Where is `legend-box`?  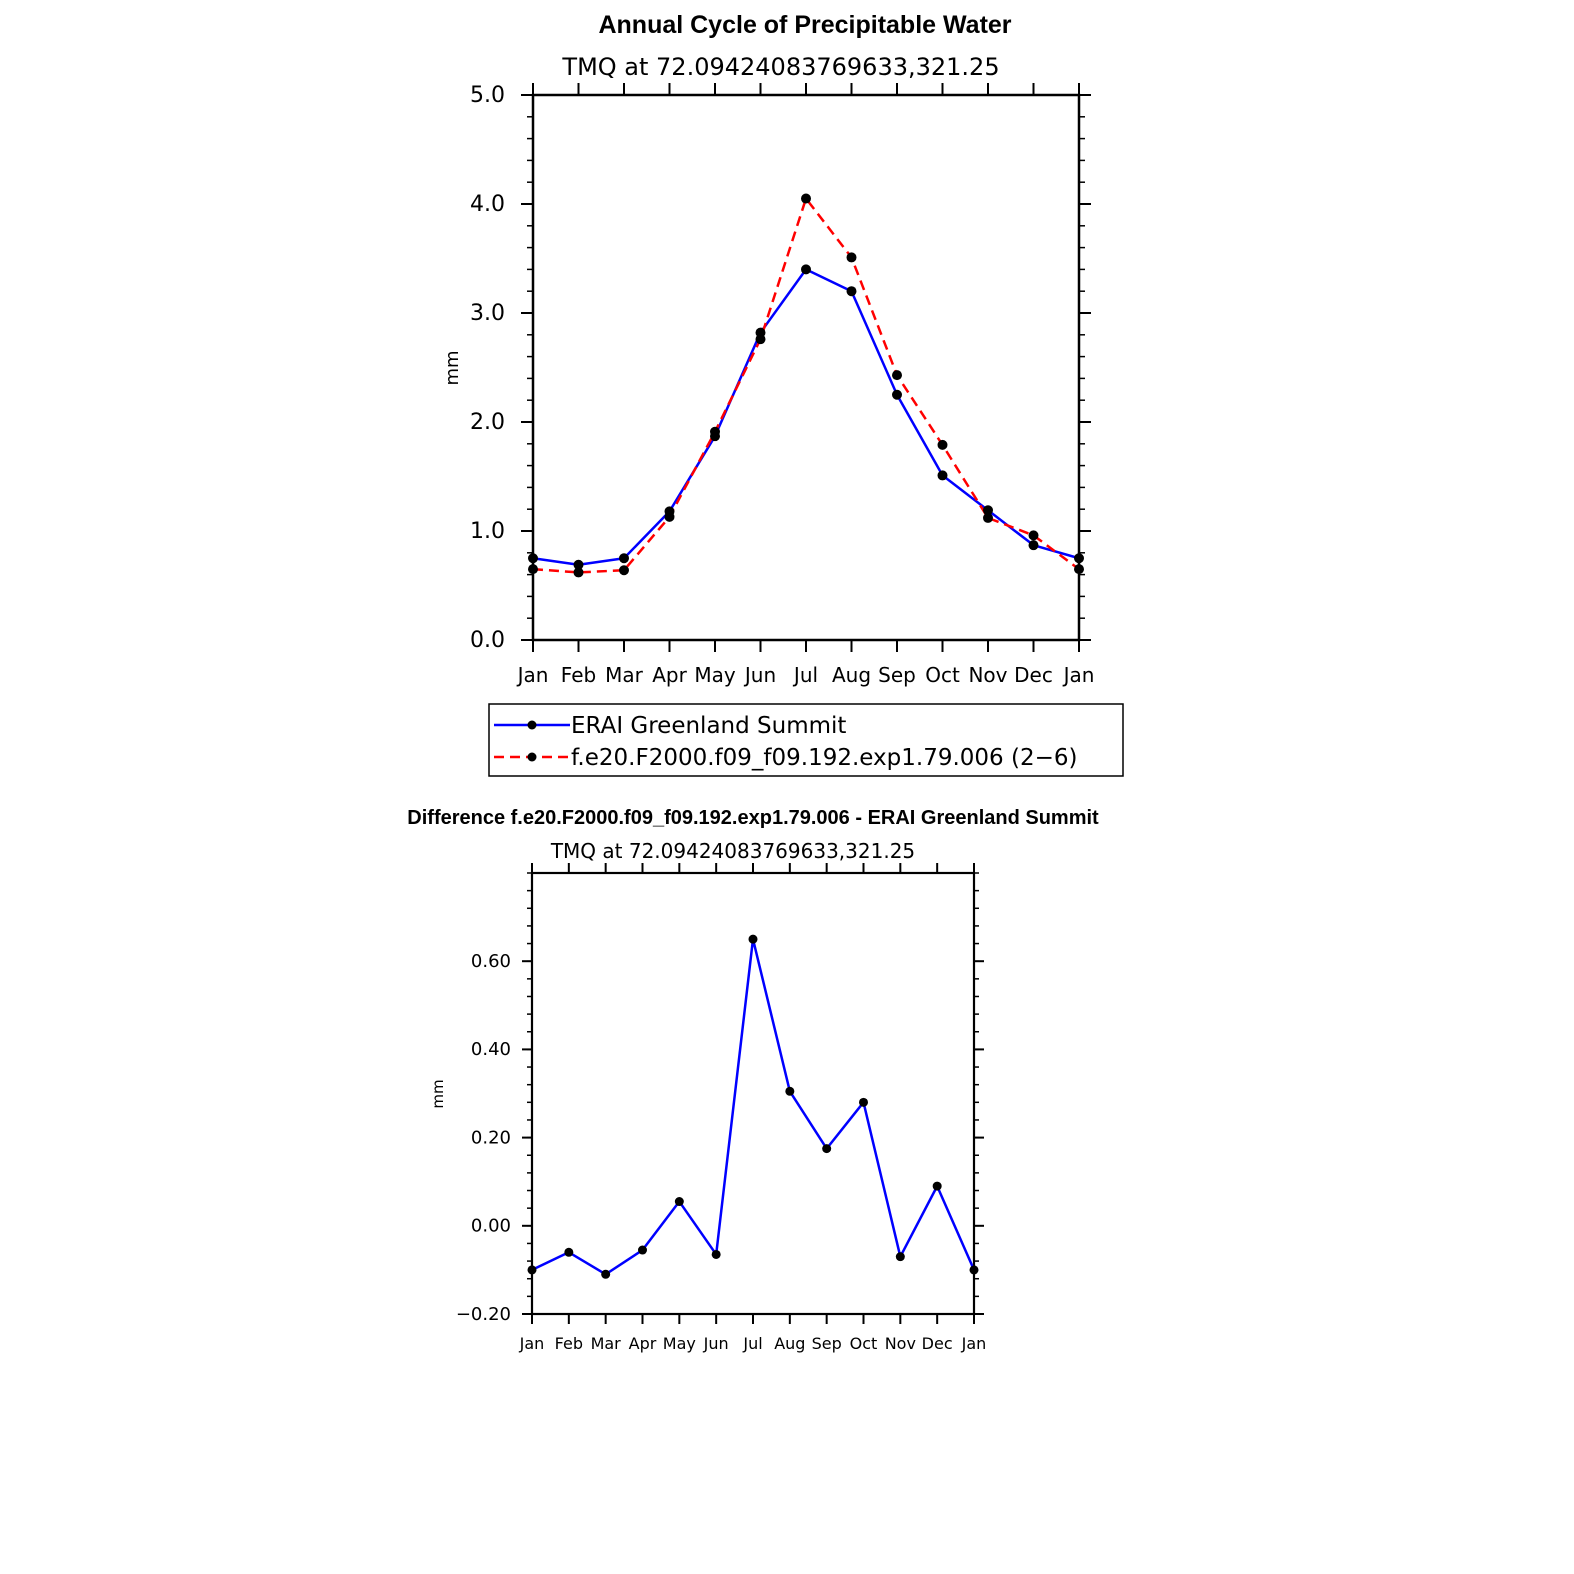
legend-box is located at coordinates (806, 740).